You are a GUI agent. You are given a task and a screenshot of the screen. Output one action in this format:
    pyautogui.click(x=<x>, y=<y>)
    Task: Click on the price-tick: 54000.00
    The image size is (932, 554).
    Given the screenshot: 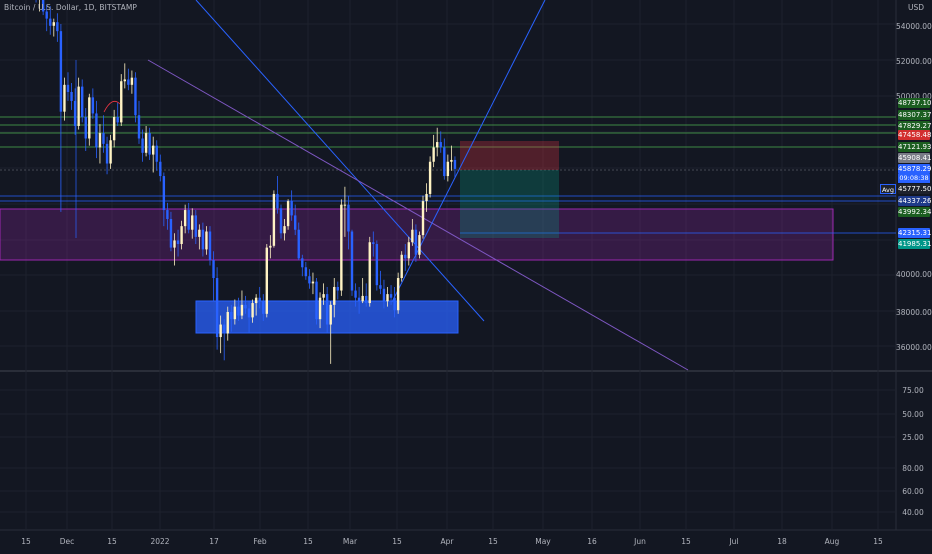 What is the action you would take?
    pyautogui.click(x=914, y=26)
    